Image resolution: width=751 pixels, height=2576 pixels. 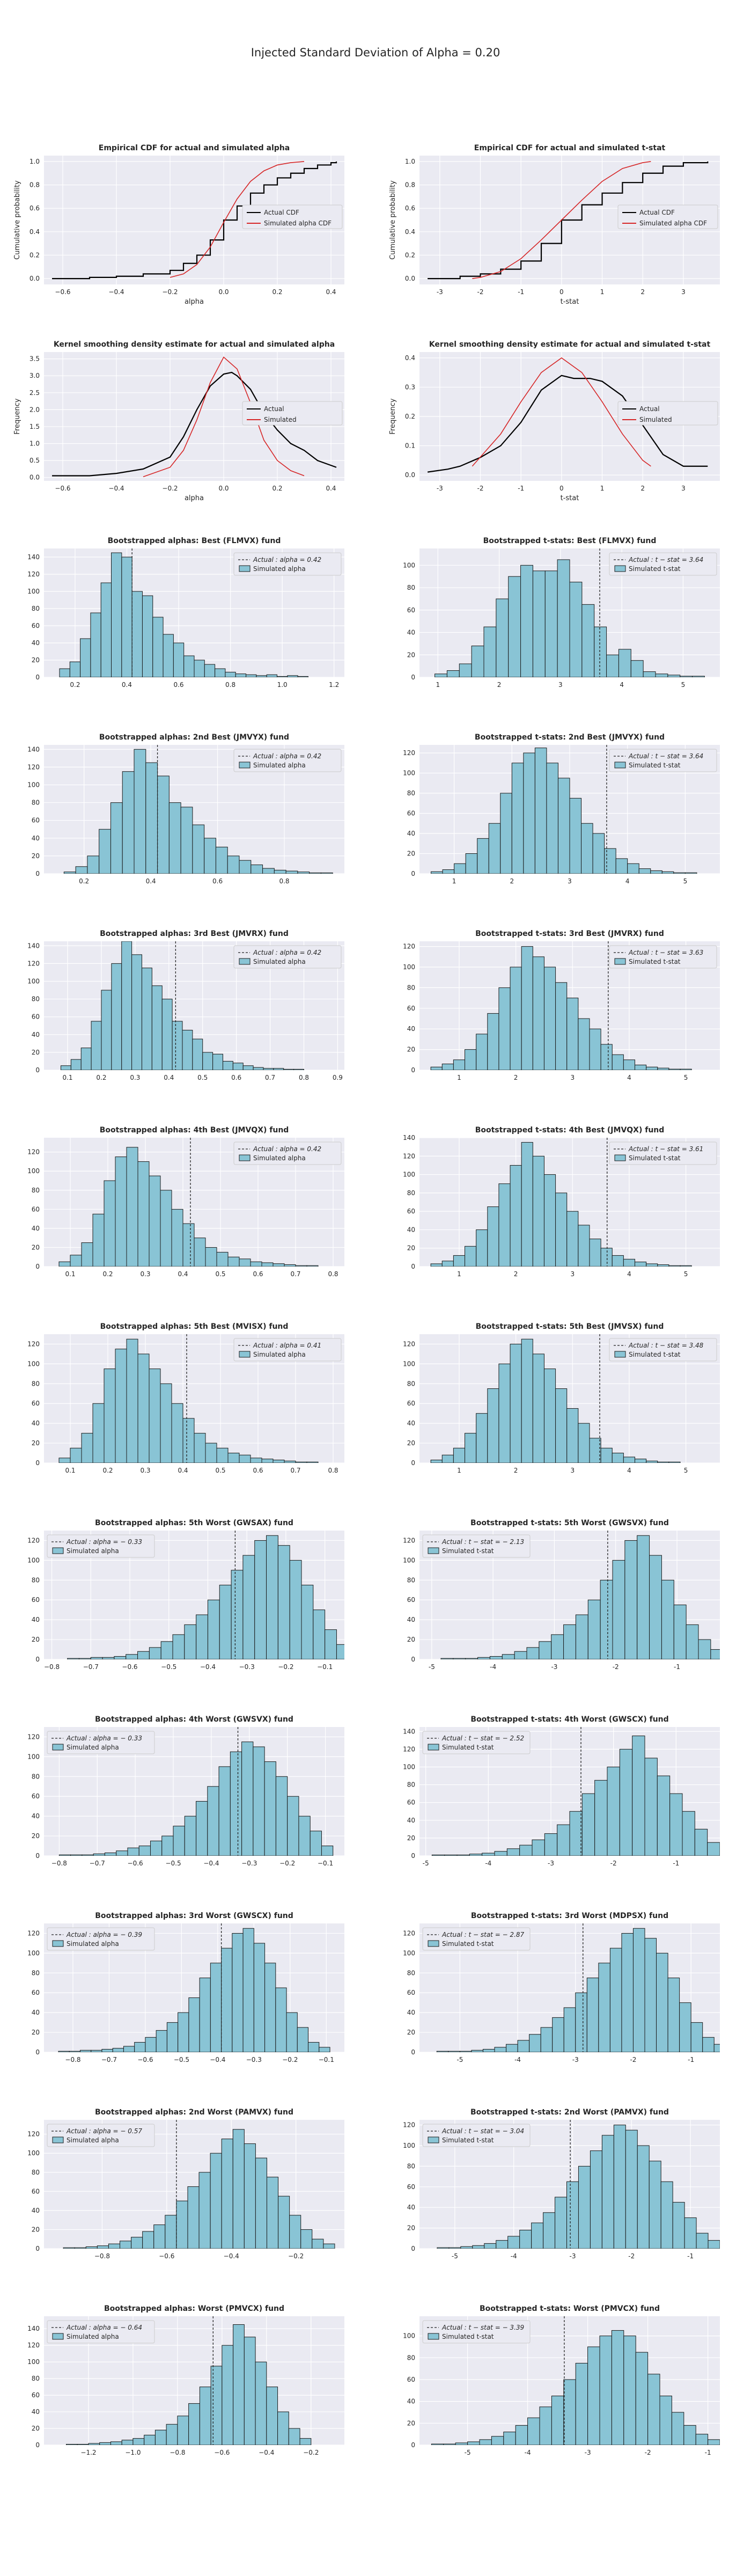 I want to click on y-tick-label: 20, so click(x=411, y=1639).